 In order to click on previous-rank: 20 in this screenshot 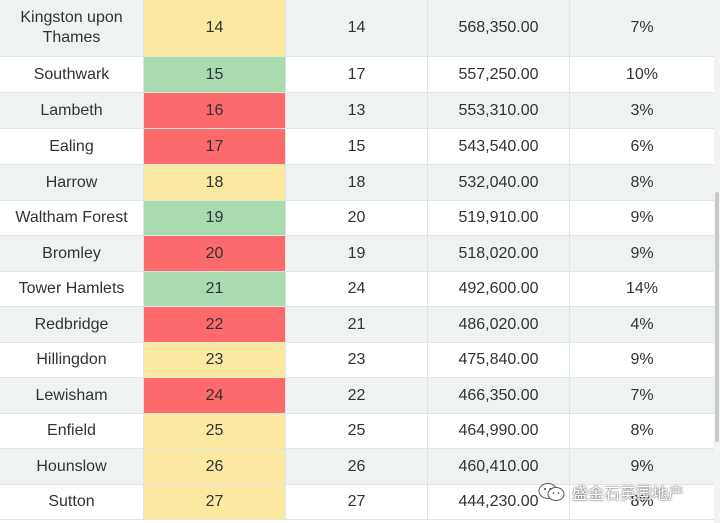, I will do `click(357, 218)`.